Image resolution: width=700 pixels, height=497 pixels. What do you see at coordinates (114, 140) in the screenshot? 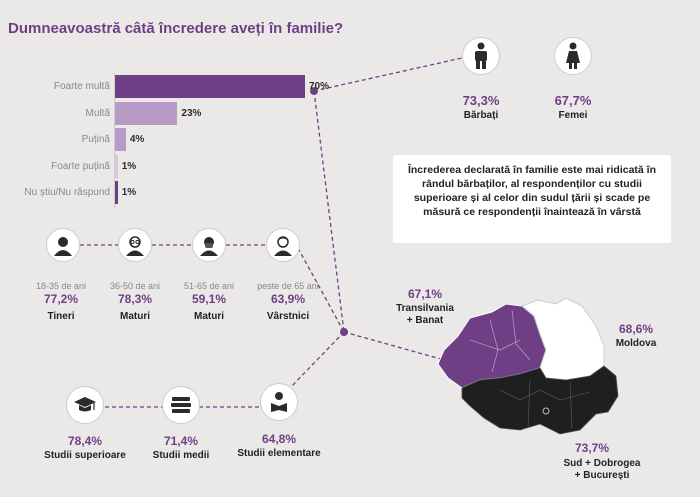
I see `chart-axis` at bounding box center [114, 140].